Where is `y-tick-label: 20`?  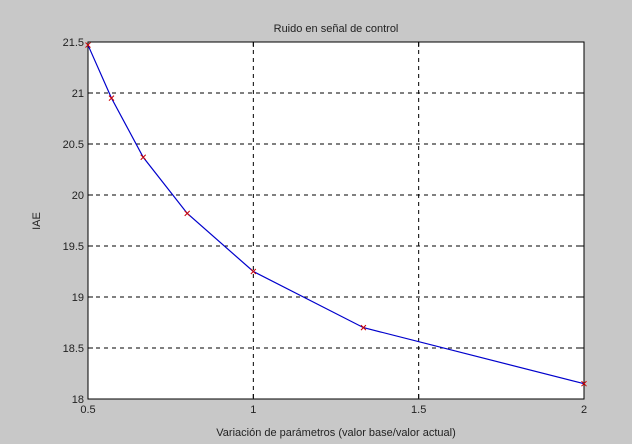 y-tick-label: 20 is located at coordinates (78, 196).